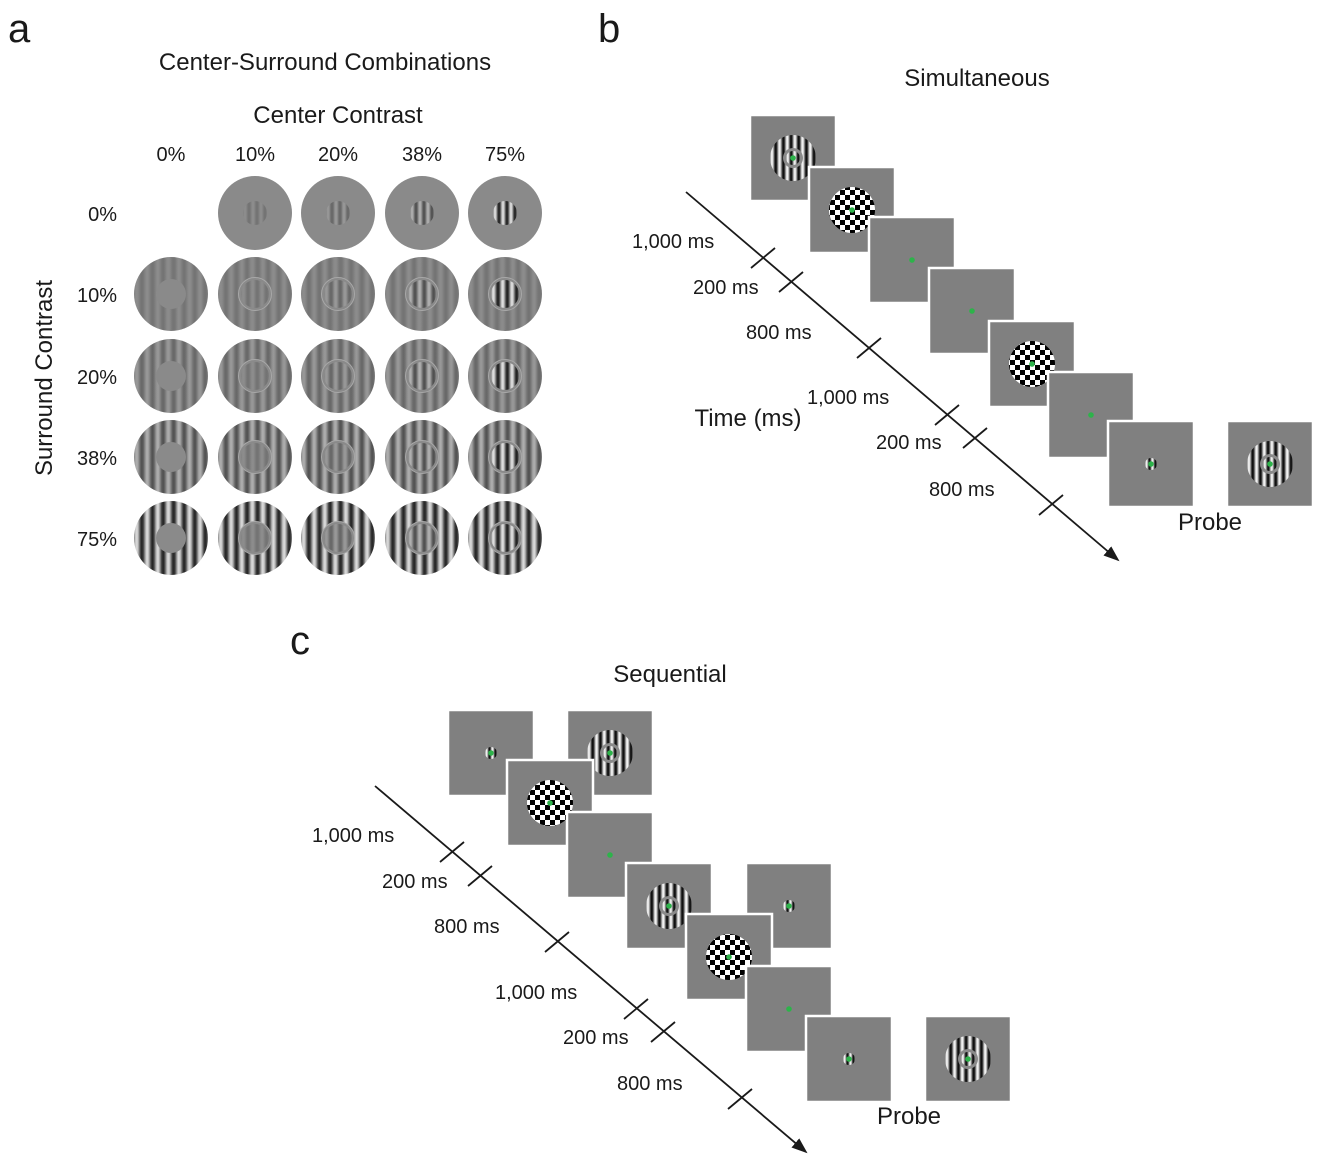 The width and height of the screenshot is (1317, 1157). What do you see at coordinates (338, 155) in the screenshot?
I see `center-level-label: 20%` at bounding box center [338, 155].